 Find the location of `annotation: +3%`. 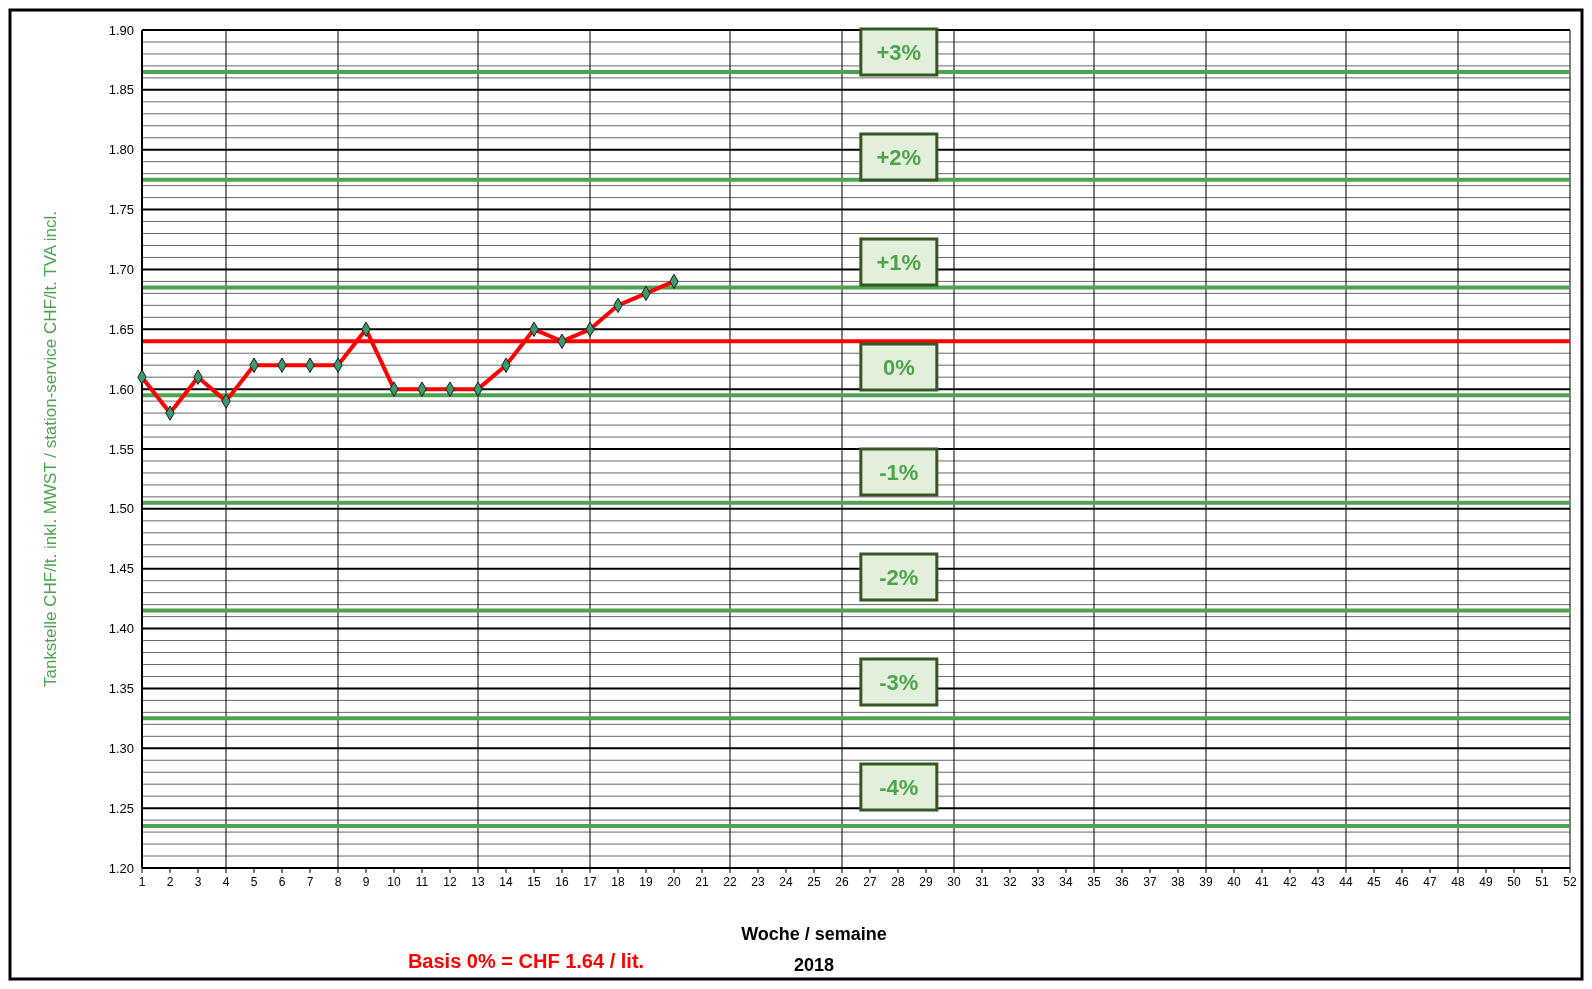

annotation: +3% is located at coordinates (899, 52).